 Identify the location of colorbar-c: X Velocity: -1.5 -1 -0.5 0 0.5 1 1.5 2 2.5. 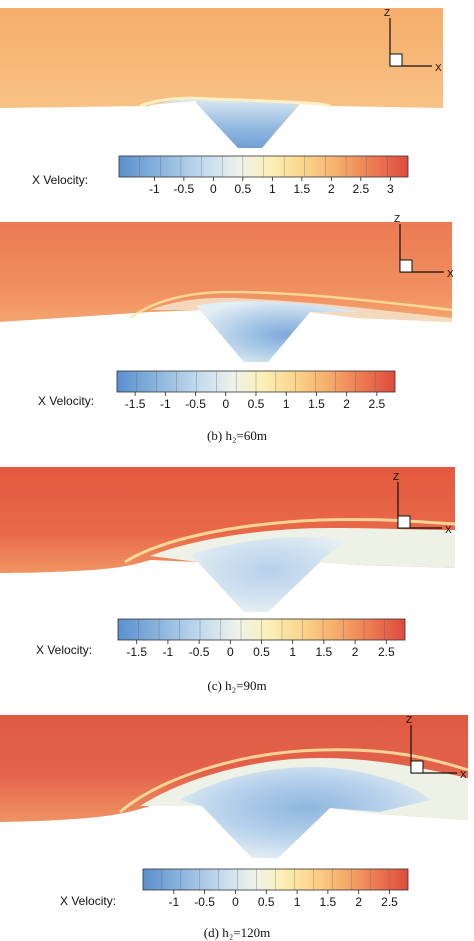
(221, 638).